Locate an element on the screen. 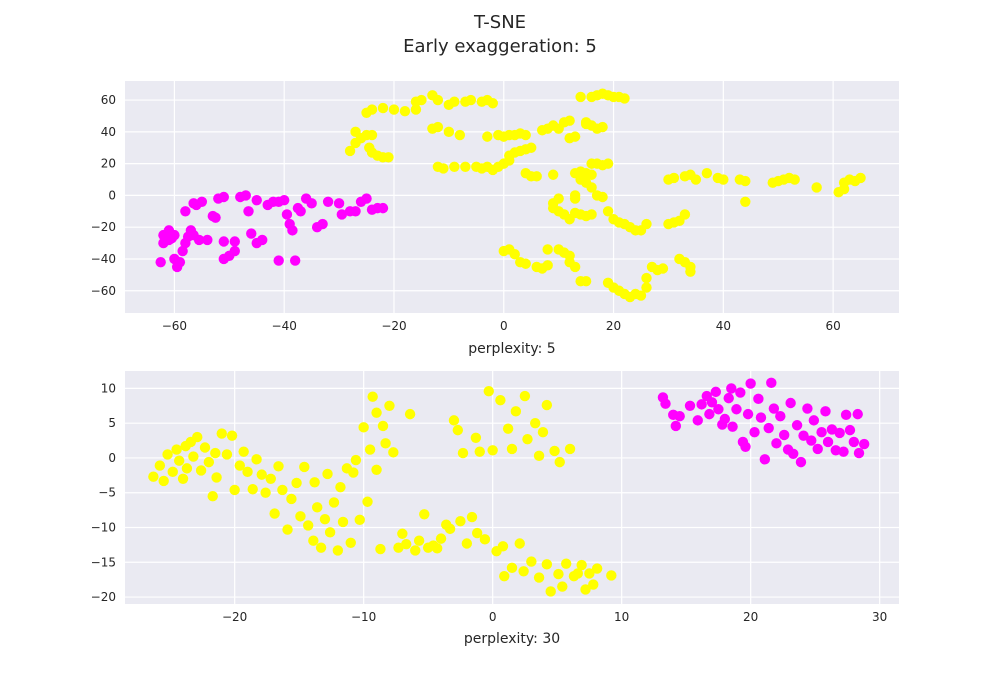 This screenshot has height=679, width=1000. x-tick-label: 10 is located at coordinates (621, 617).